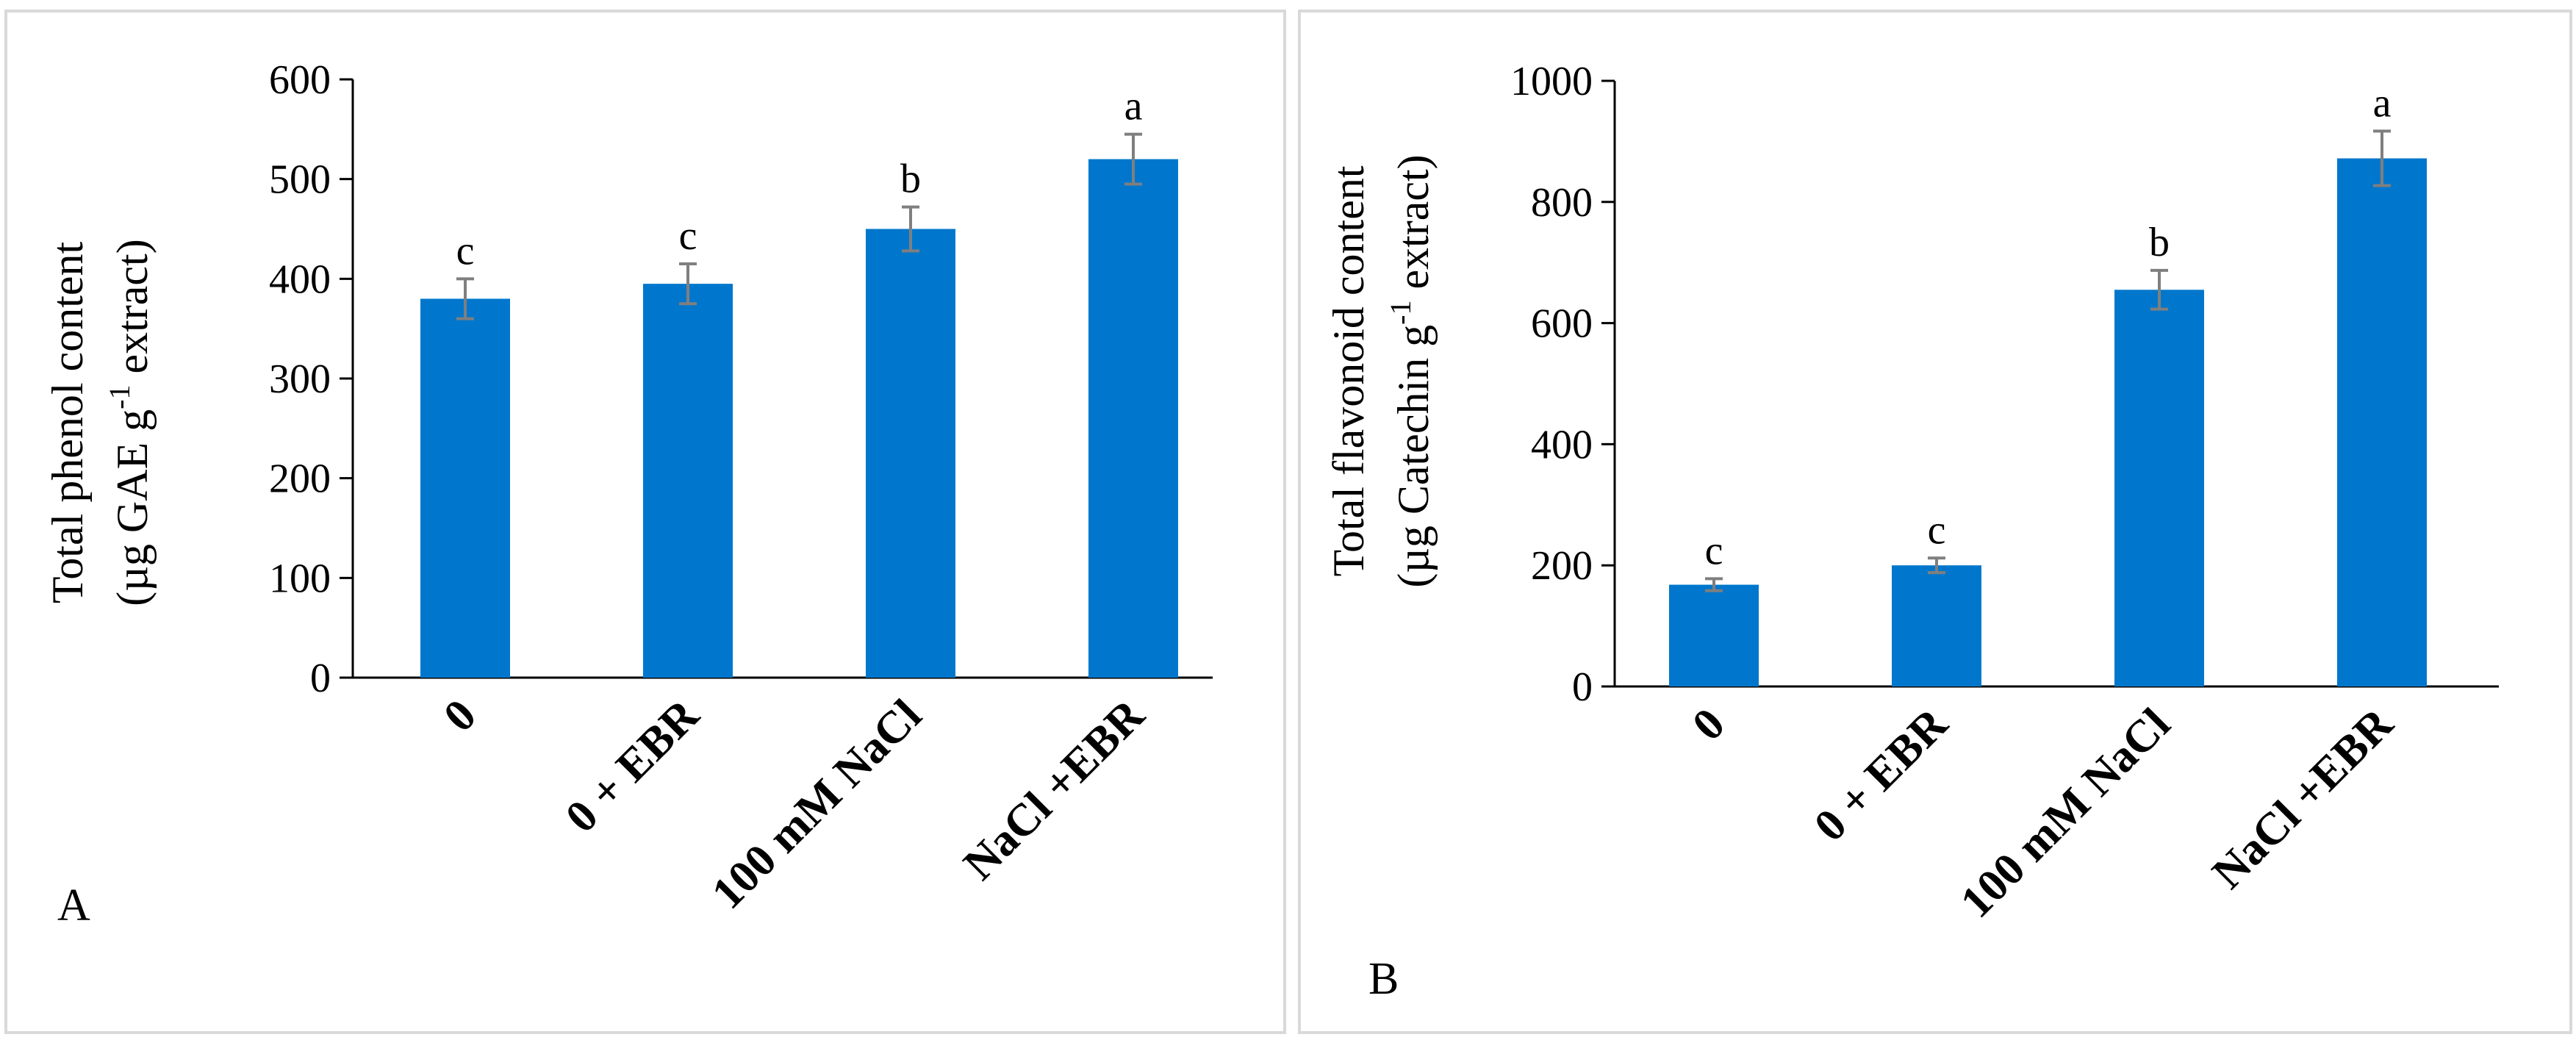 The width and height of the screenshot is (2576, 1051). What do you see at coordinates (1383, 979) in the screenshot?
I see `panel-b-label: B` at bounding box center [1383, 979].